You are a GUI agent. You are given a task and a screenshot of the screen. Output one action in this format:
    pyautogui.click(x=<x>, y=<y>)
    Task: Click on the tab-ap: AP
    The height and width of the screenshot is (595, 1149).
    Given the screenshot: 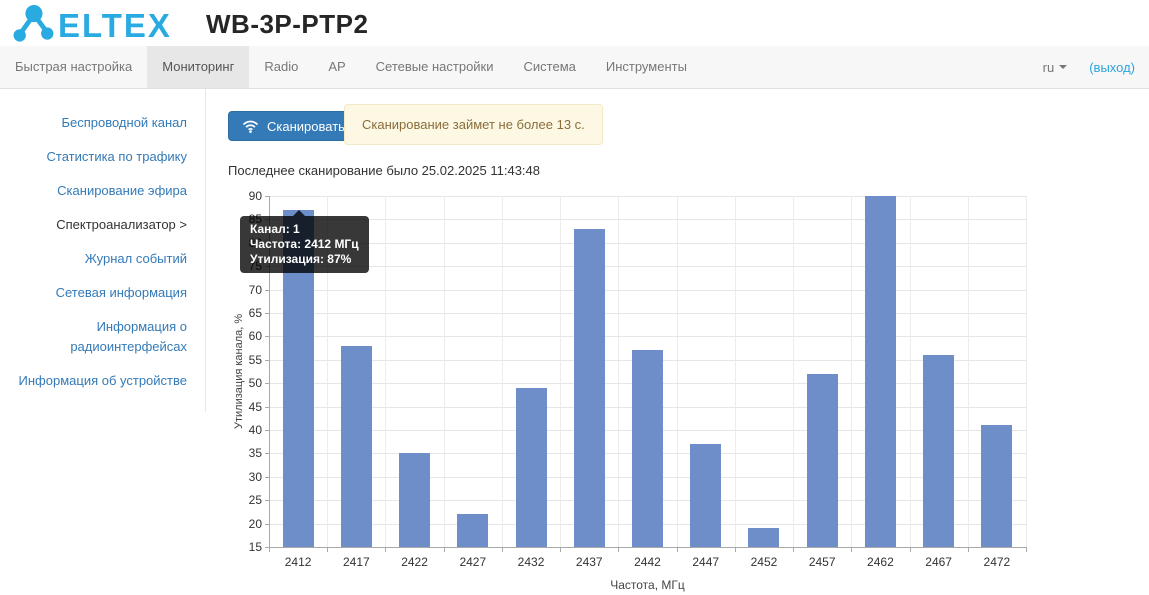 What is the action you would take?
    pyautogui.click(x=337, y=66)
    